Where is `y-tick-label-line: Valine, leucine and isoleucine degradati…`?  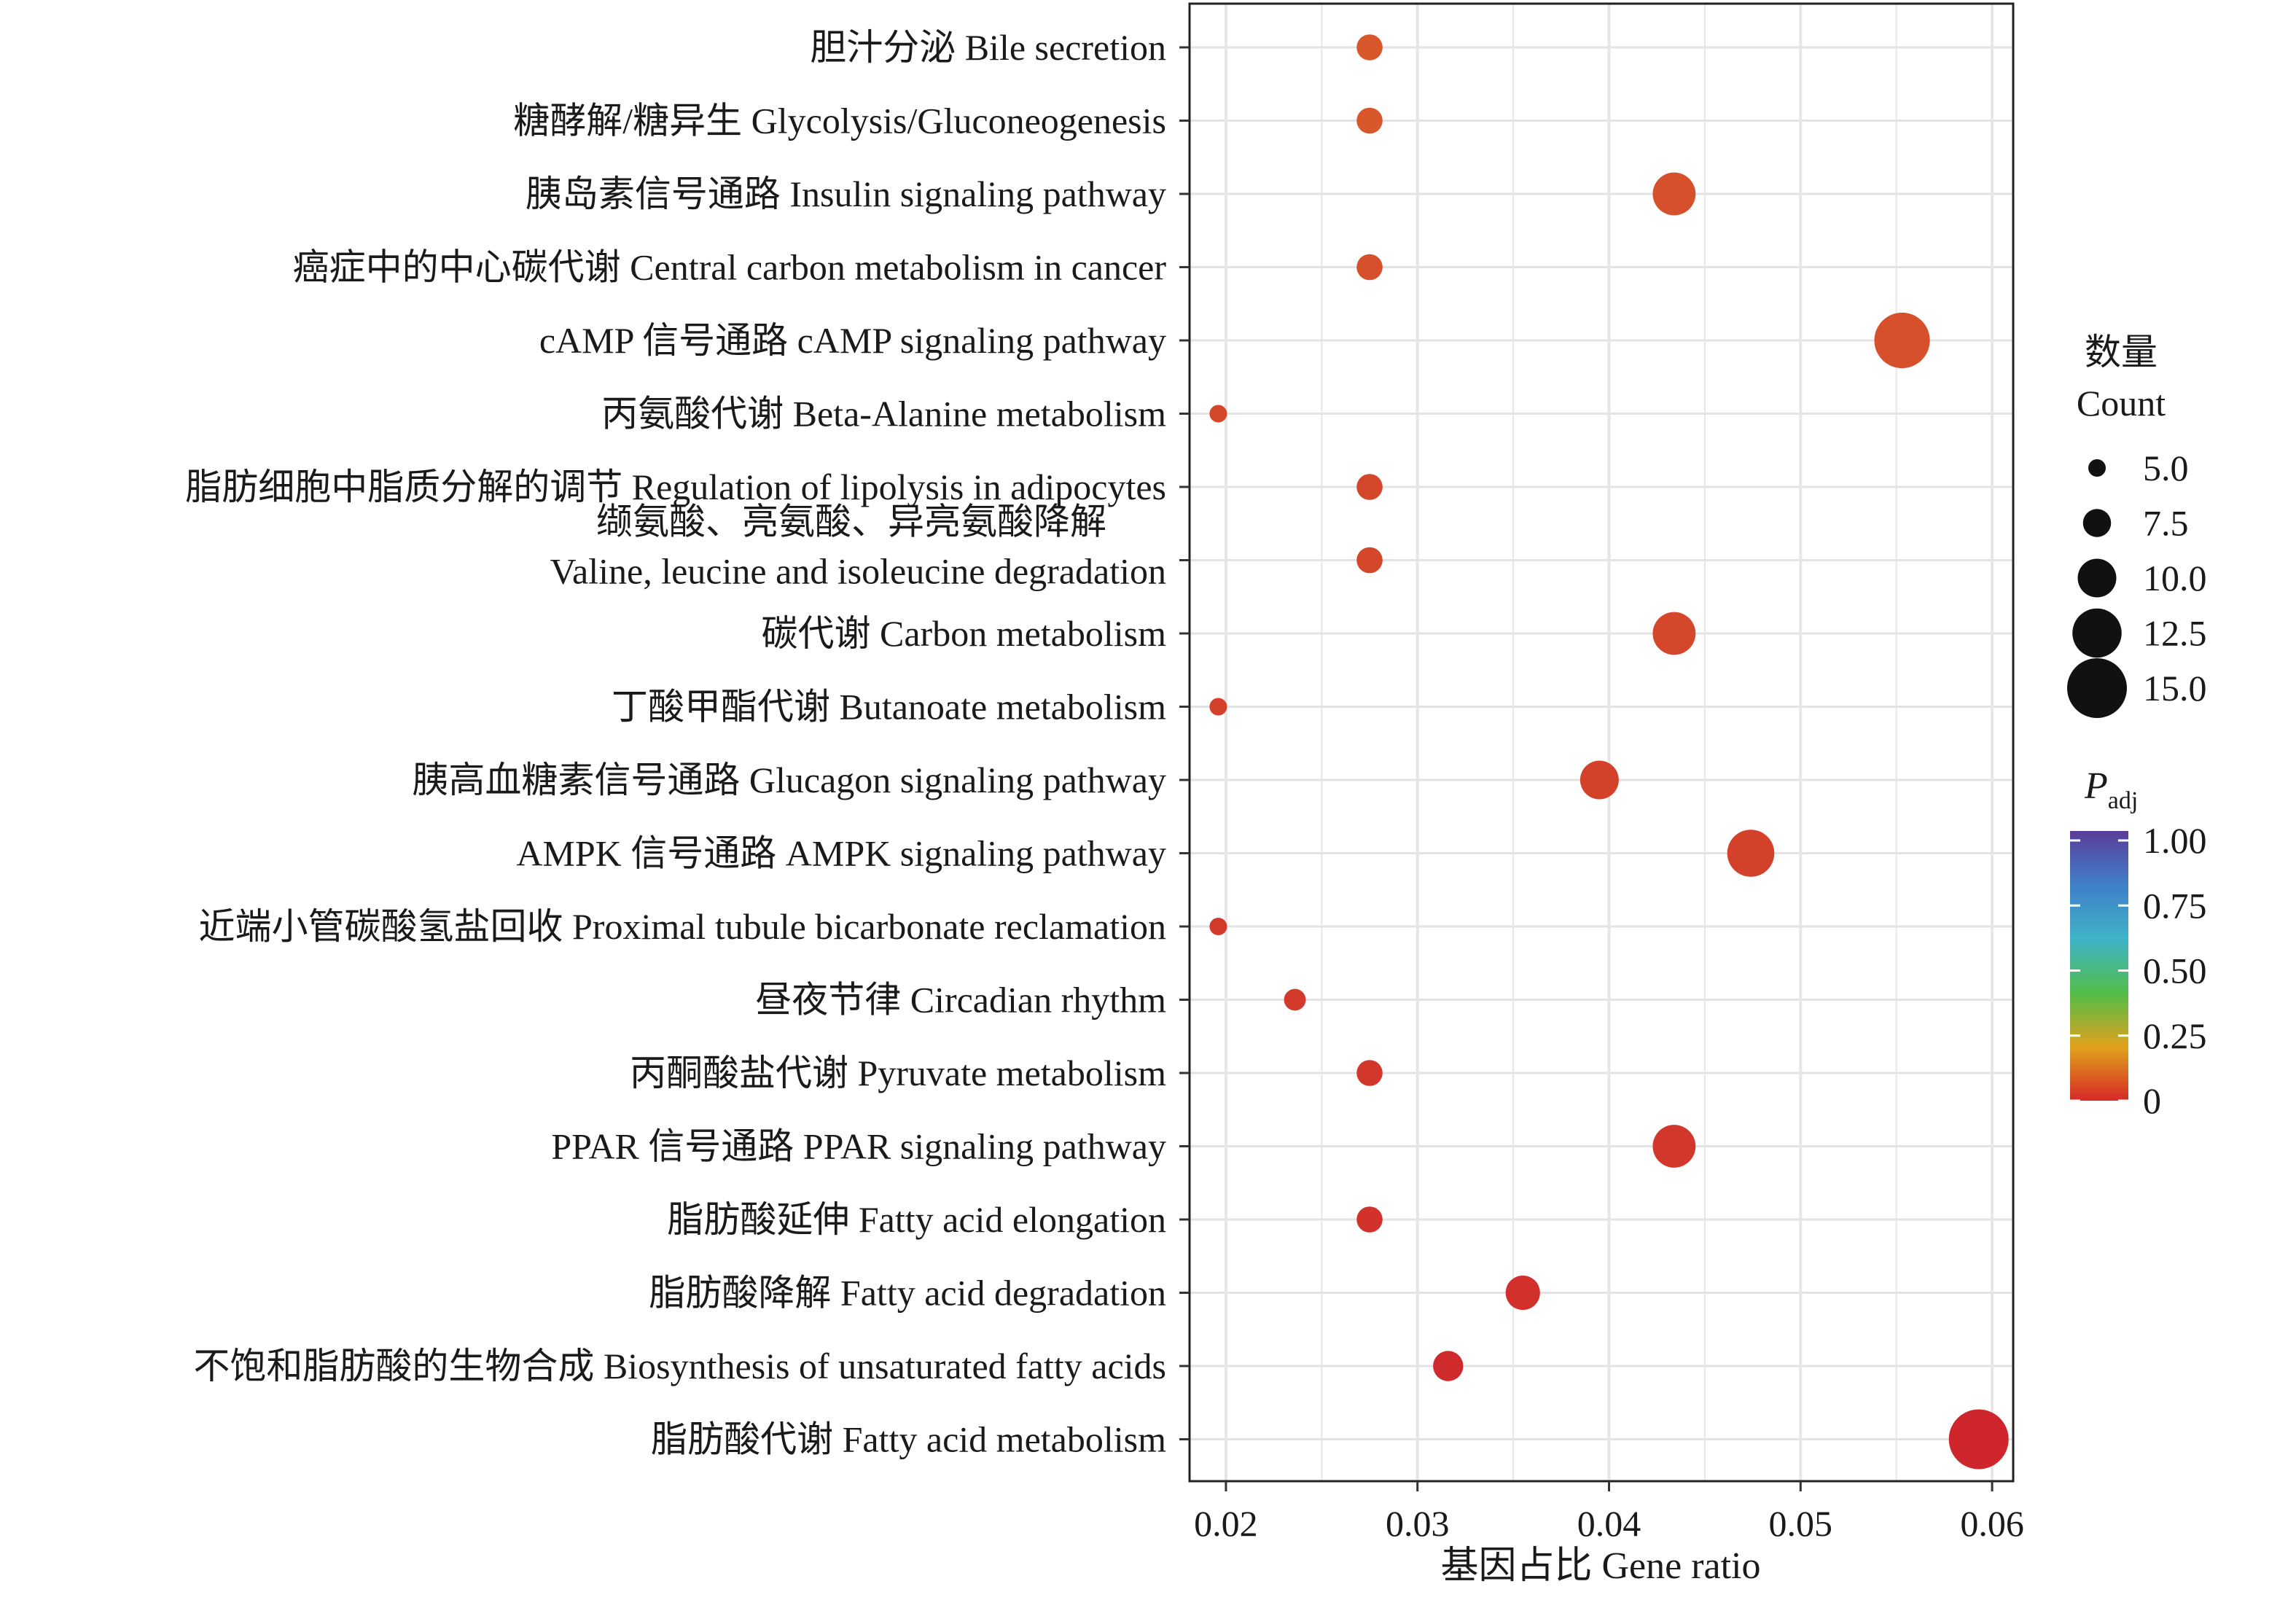
y-tick-label-line: Valine, leucine and isoleucine degradati… is located at coordinates (858, 571).